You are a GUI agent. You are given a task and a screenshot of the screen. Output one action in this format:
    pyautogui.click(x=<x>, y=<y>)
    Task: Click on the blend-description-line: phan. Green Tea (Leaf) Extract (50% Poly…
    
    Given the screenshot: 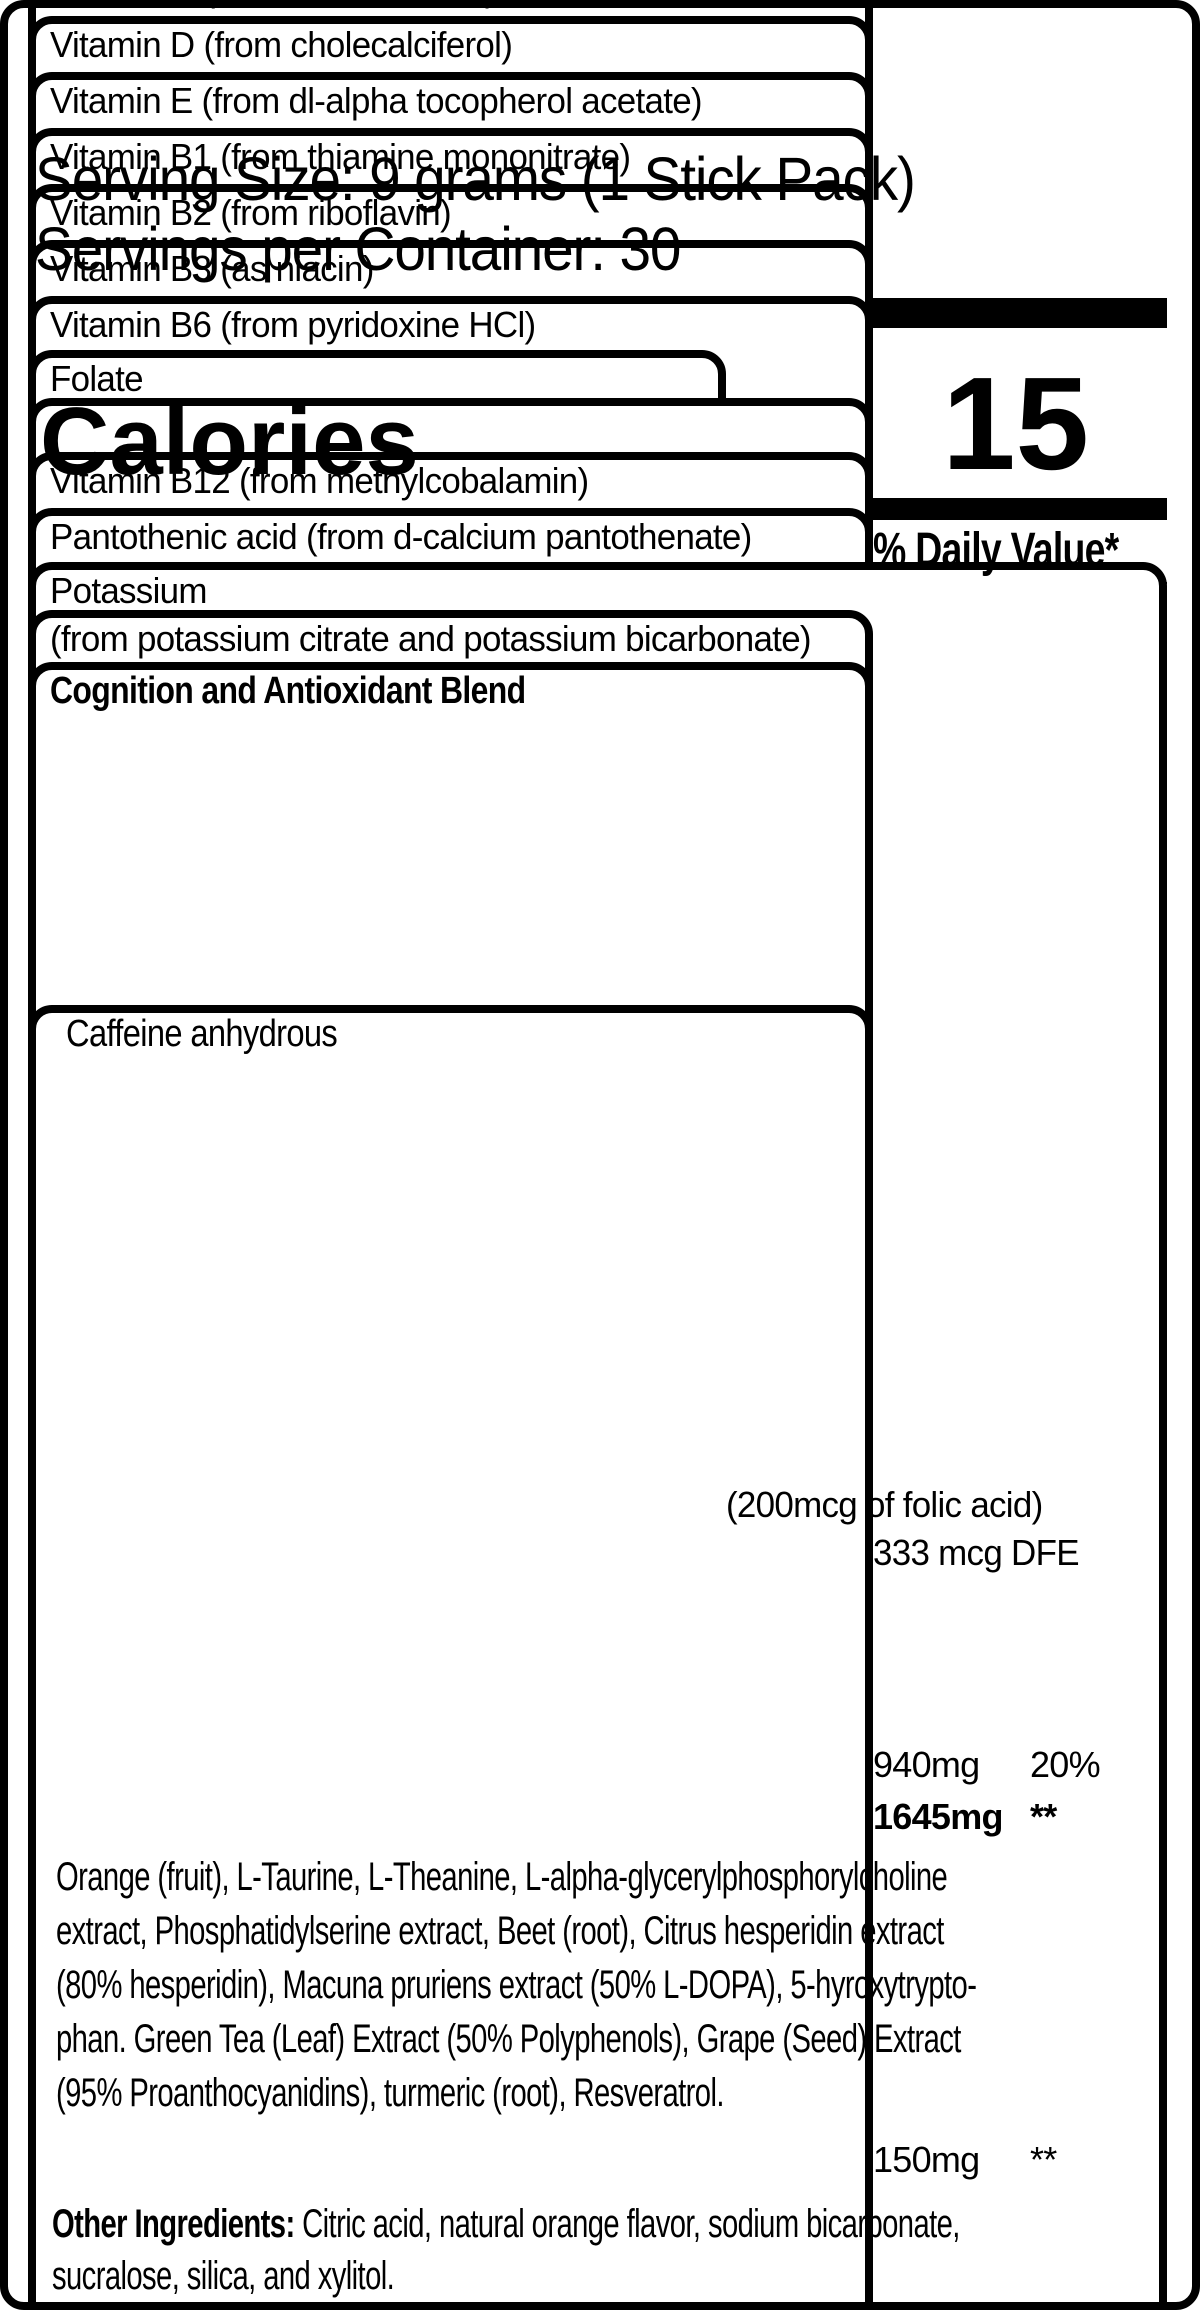 What is the action you would take?
    pyautogui.click(x=508, y=2039)
    